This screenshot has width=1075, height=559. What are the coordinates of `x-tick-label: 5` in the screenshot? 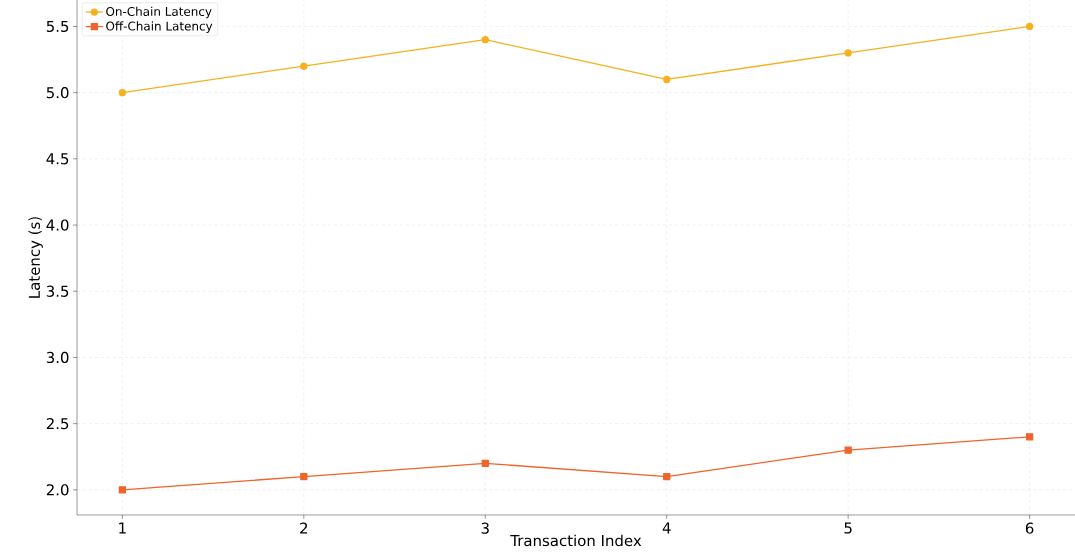 It's located at (848, 528).